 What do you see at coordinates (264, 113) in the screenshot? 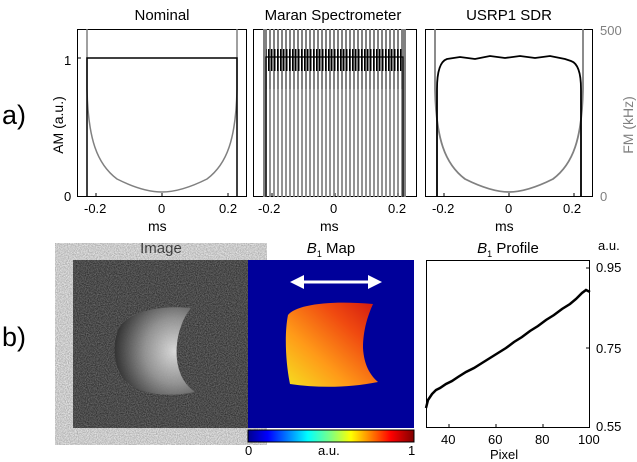
I see `maran-fm-left-edge` at bounding box center [264, 113].